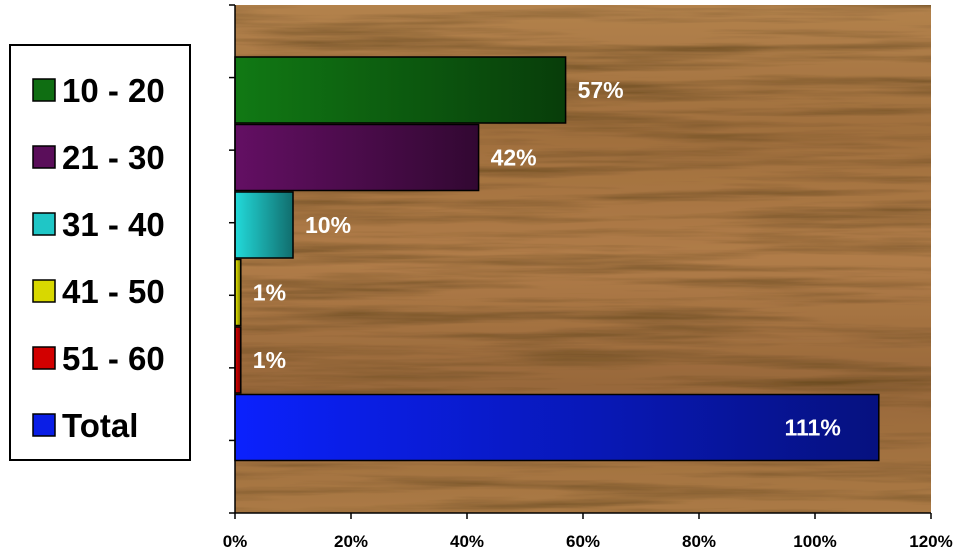 Image resolution: width=969 pixels, height=554 pixels. I want to click on x-tick-label-3: 60%, so click(583, 541).